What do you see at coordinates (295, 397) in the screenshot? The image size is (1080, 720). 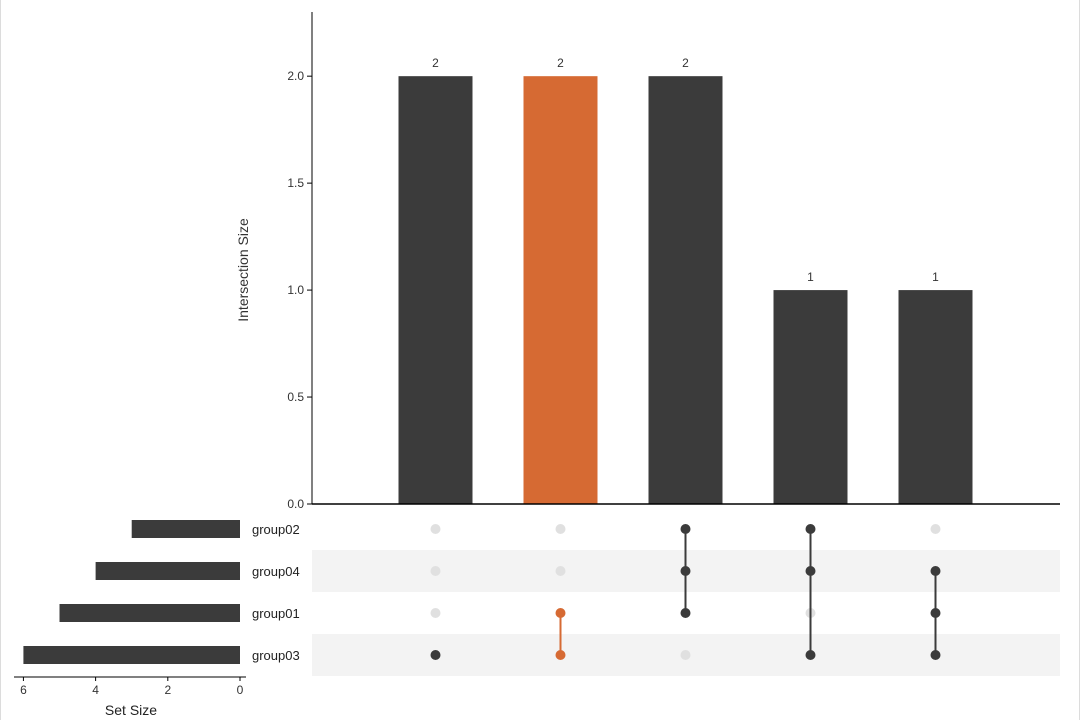 I see `y-axis-tick-label: 0.5` at bounding box center [295, 397].